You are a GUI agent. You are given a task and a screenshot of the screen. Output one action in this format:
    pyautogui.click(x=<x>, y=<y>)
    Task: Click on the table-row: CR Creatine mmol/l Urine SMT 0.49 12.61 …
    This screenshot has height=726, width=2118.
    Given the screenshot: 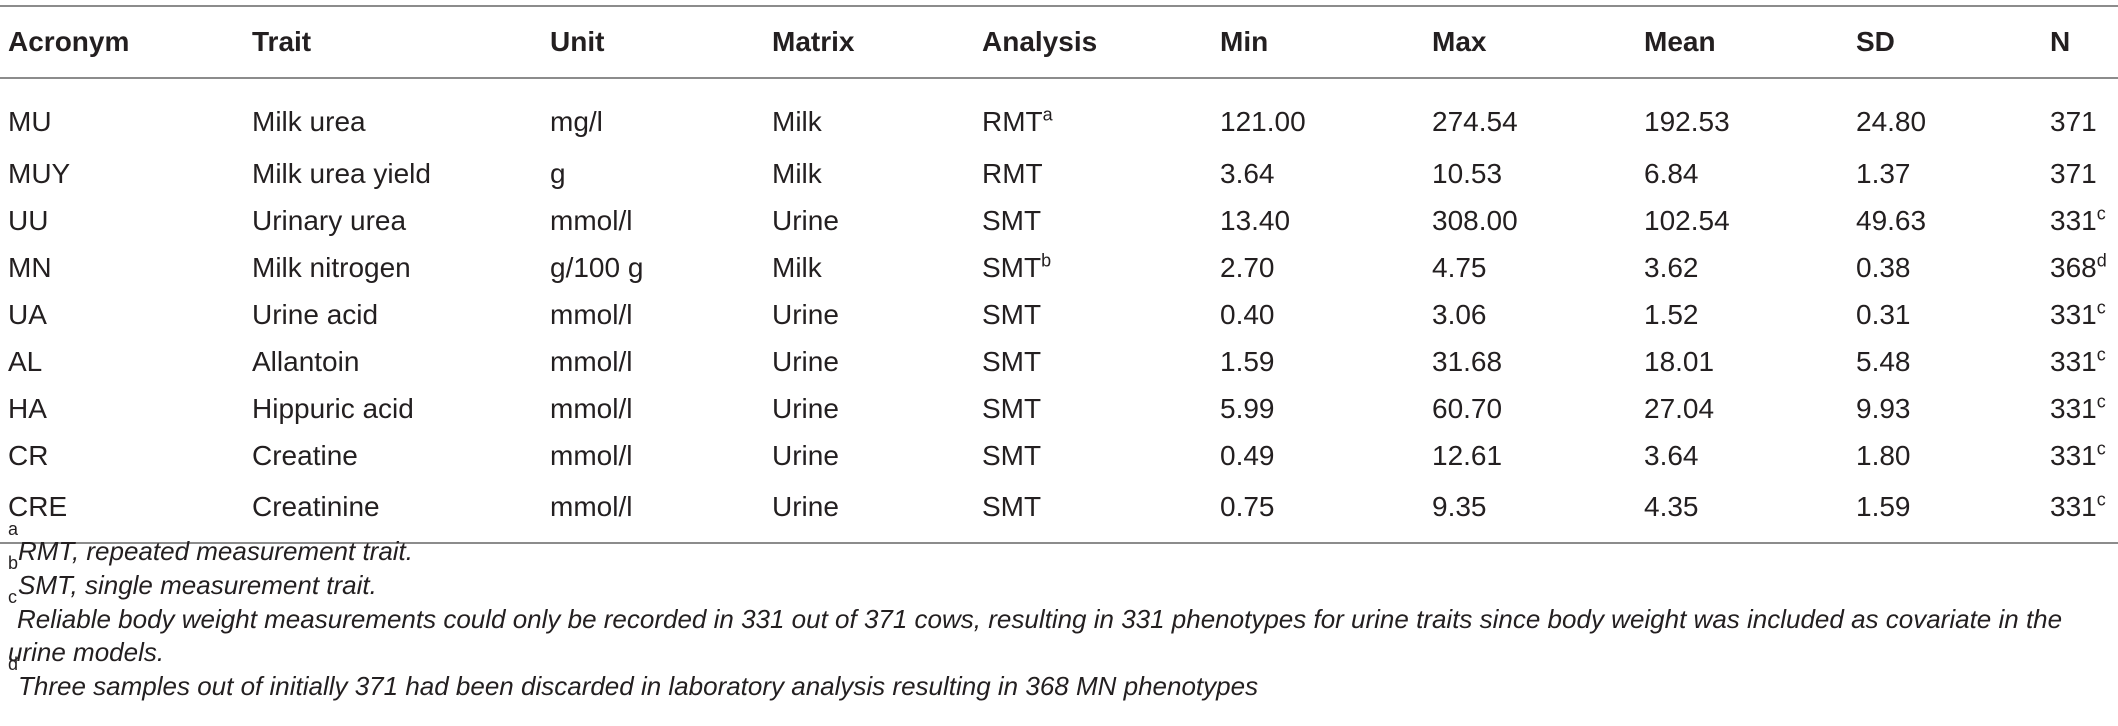 What is the action you would take?
    pyautogui.click(x=1059, y=455)
    